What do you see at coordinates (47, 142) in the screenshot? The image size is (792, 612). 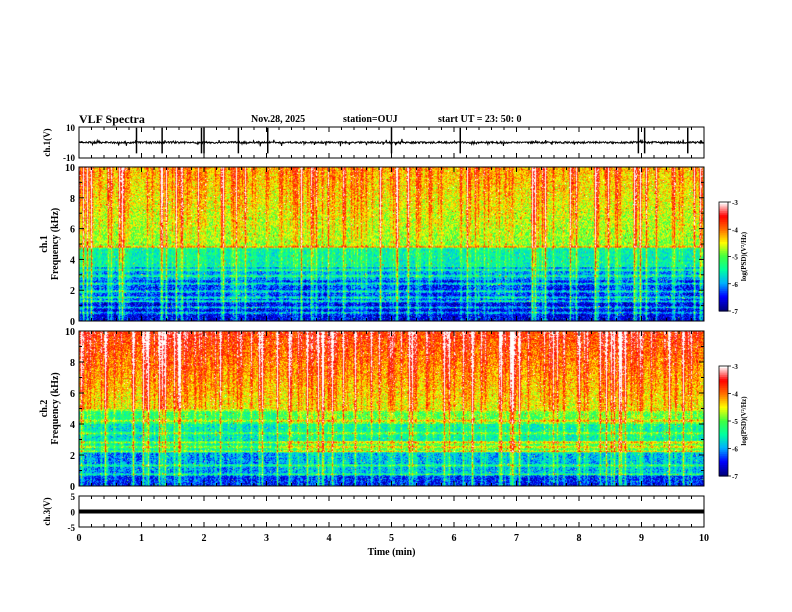 I see `ch1-waveform-ylabel: ch.1(V)` at bounding box center [47, 142].